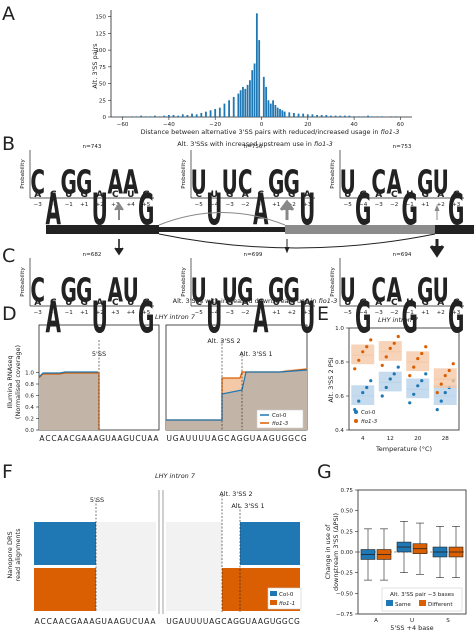 The height and width of the screenshot is (634, 474). What do you see at coordinates (389, 603) in the screenshot?
I see `panel-g-legend-same-swatch` at bounding box center [389, 603].